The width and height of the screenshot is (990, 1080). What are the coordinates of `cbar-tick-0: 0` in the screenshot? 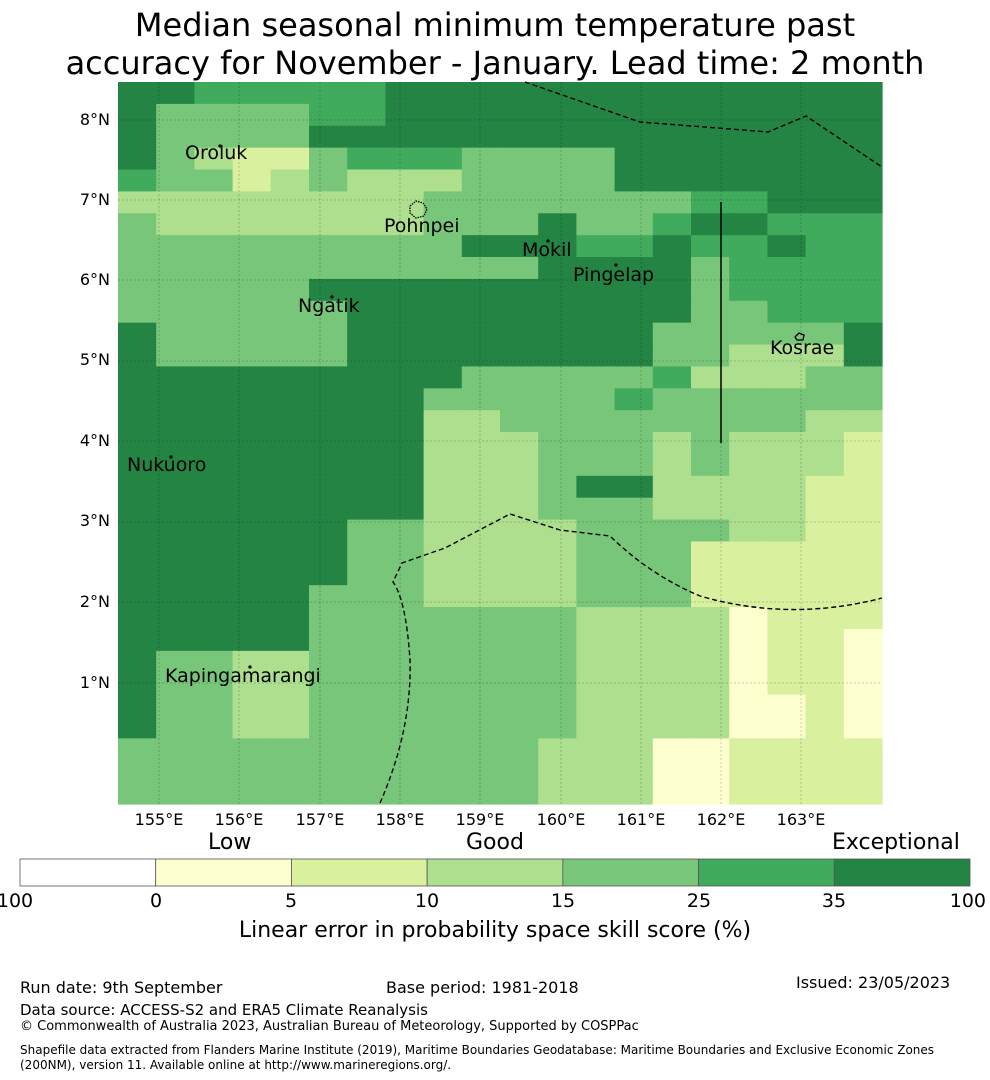 It's located at (156, 901).